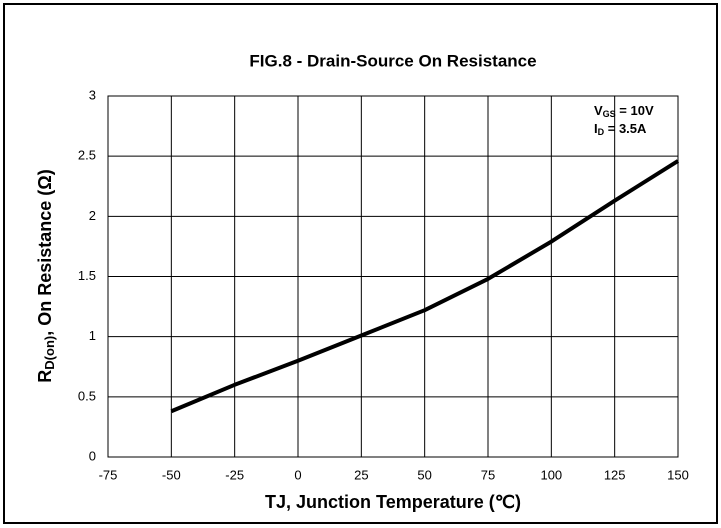 The width and height of the screenshot is (721, 528). What do you see at coordinates (171, 474) in the screenshot?
I see `x-tick-label: -50` at bounding box center [171, 474].